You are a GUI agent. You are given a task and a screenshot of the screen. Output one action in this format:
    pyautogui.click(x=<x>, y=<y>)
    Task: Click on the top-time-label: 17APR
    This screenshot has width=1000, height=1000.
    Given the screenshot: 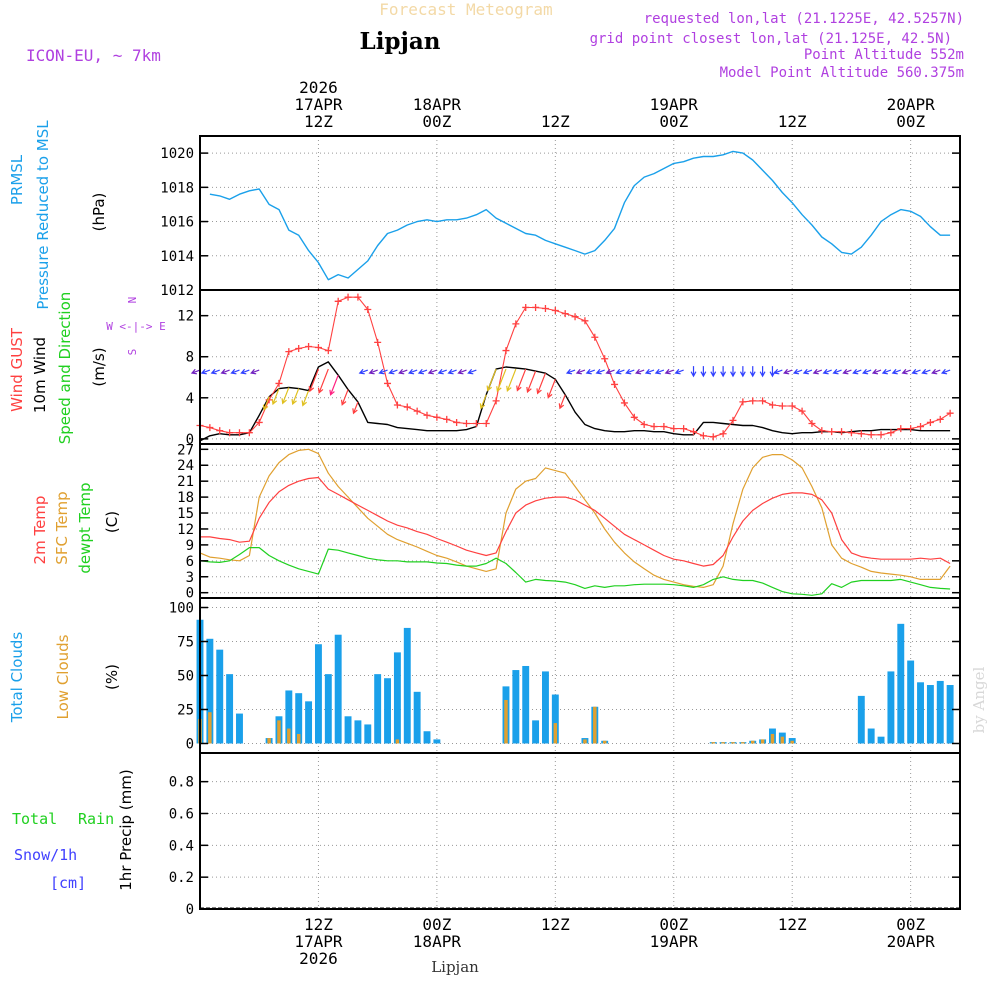 What is the action you would take?
    pyautogui.click(x=318, y=104)
    